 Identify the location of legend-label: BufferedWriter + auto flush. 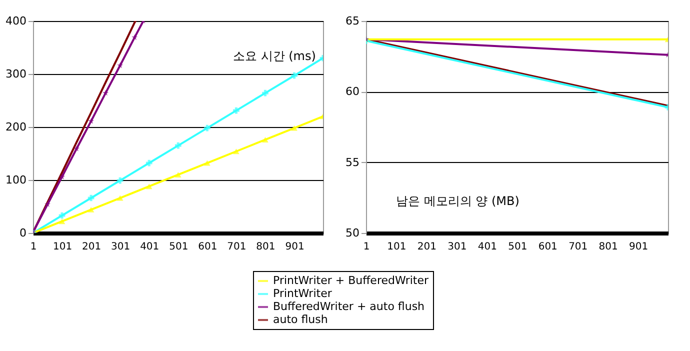
(349, 306).